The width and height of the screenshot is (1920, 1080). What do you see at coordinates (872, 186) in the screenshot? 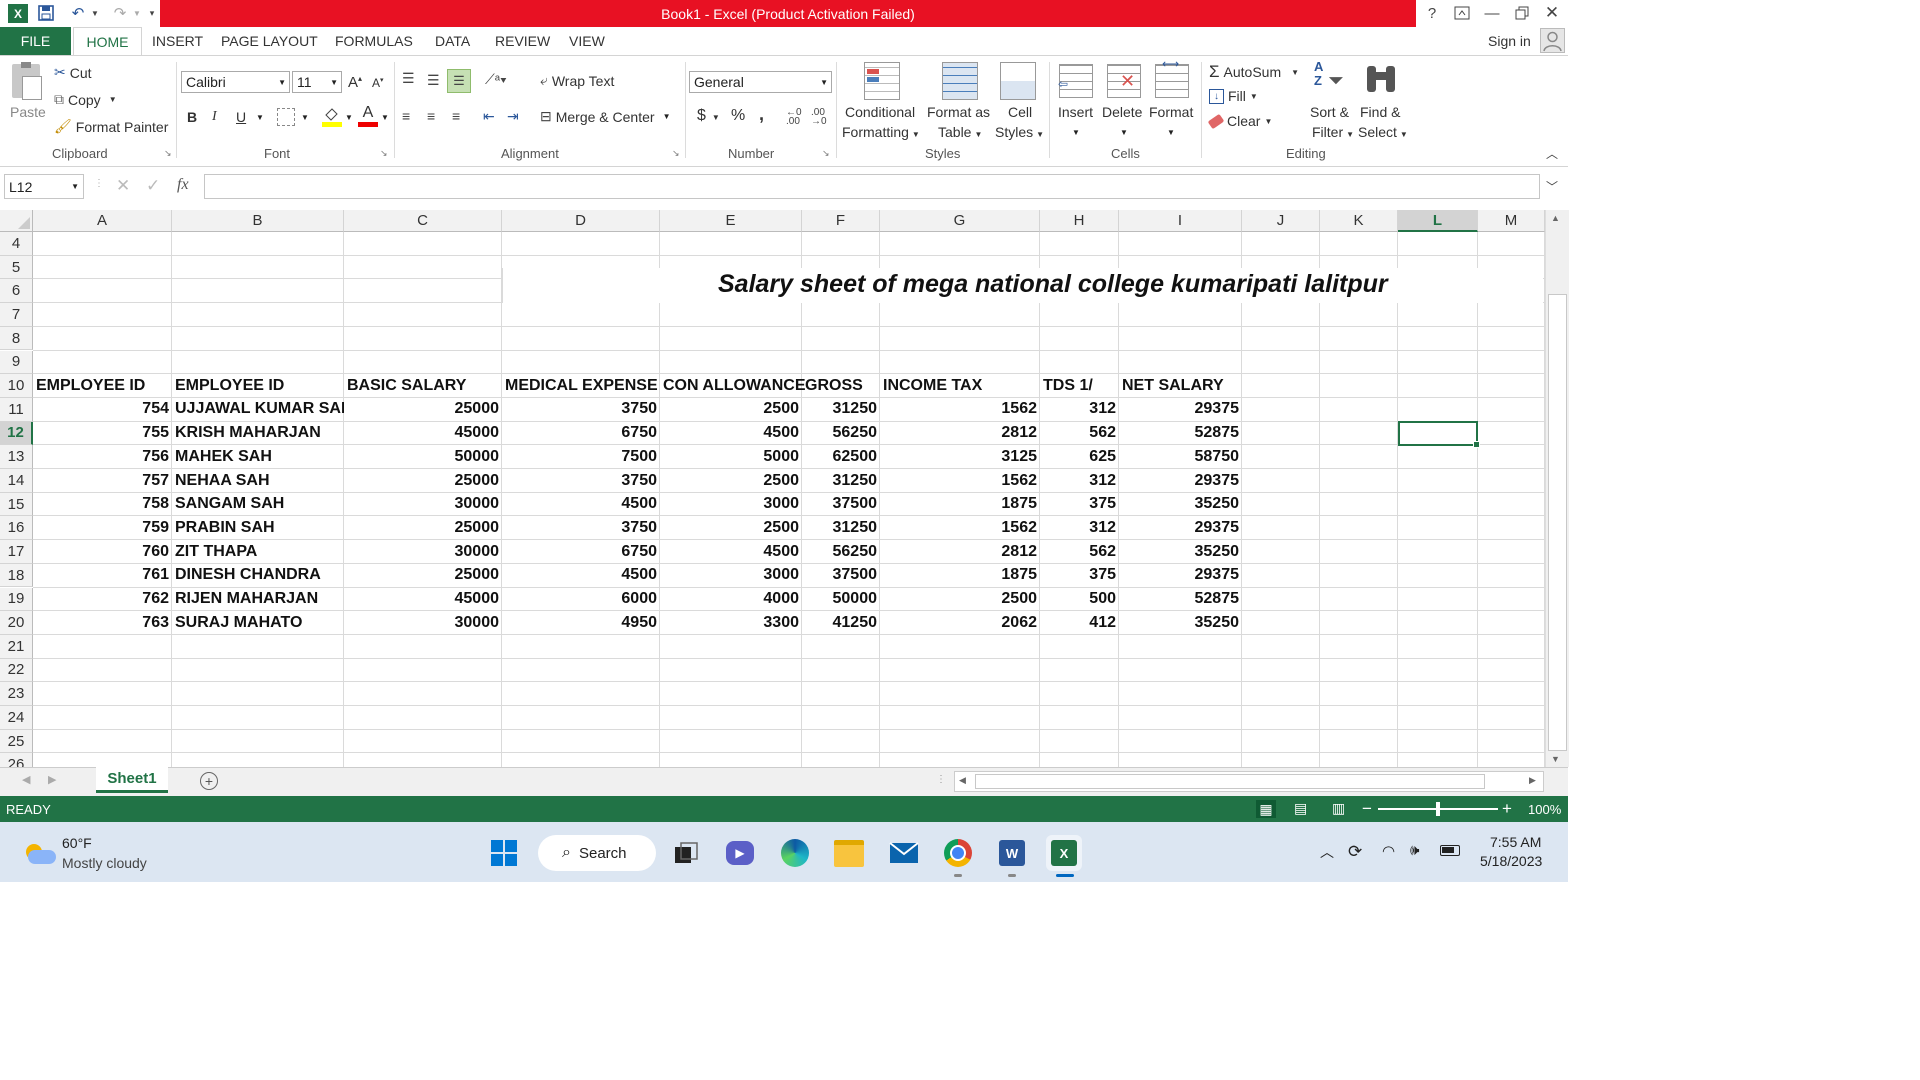
I see `formula-input` at bounding box center [872, 186].